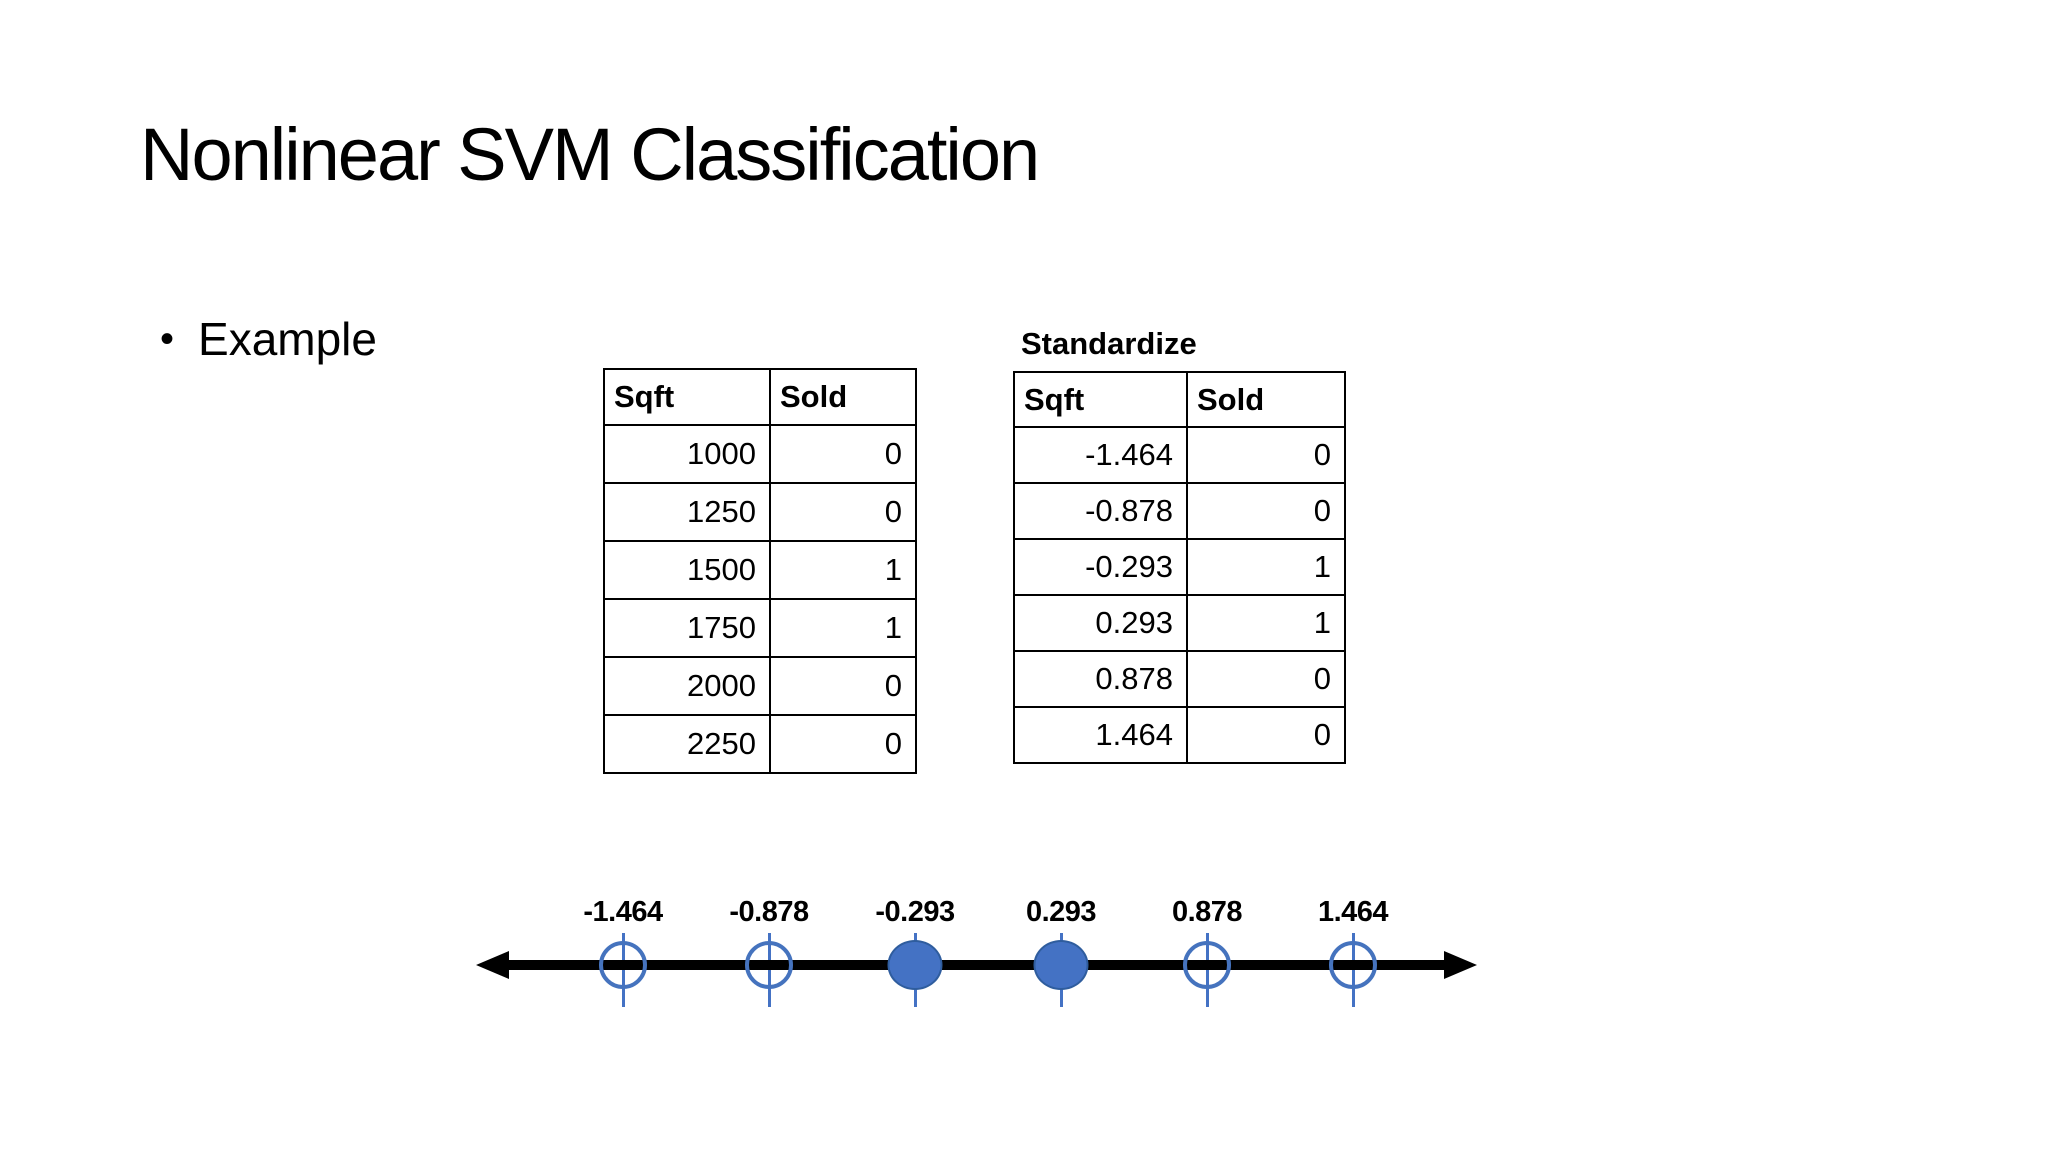  I want to click on axis-point-label: -0.878, so click(769, 912).